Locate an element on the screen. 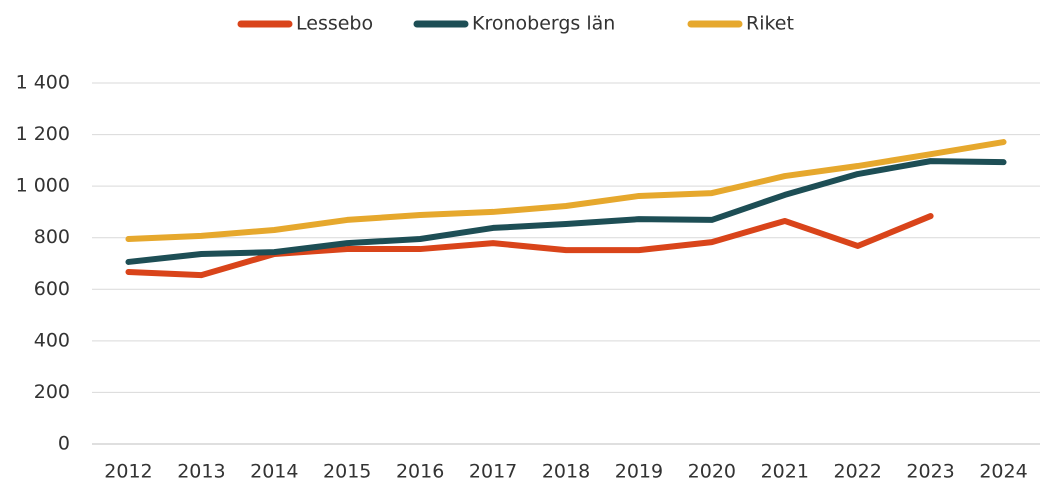 The width and height of the screenshot is (1044, 484). y-tick-label: 1 400 is located at coordinates (43, 83).